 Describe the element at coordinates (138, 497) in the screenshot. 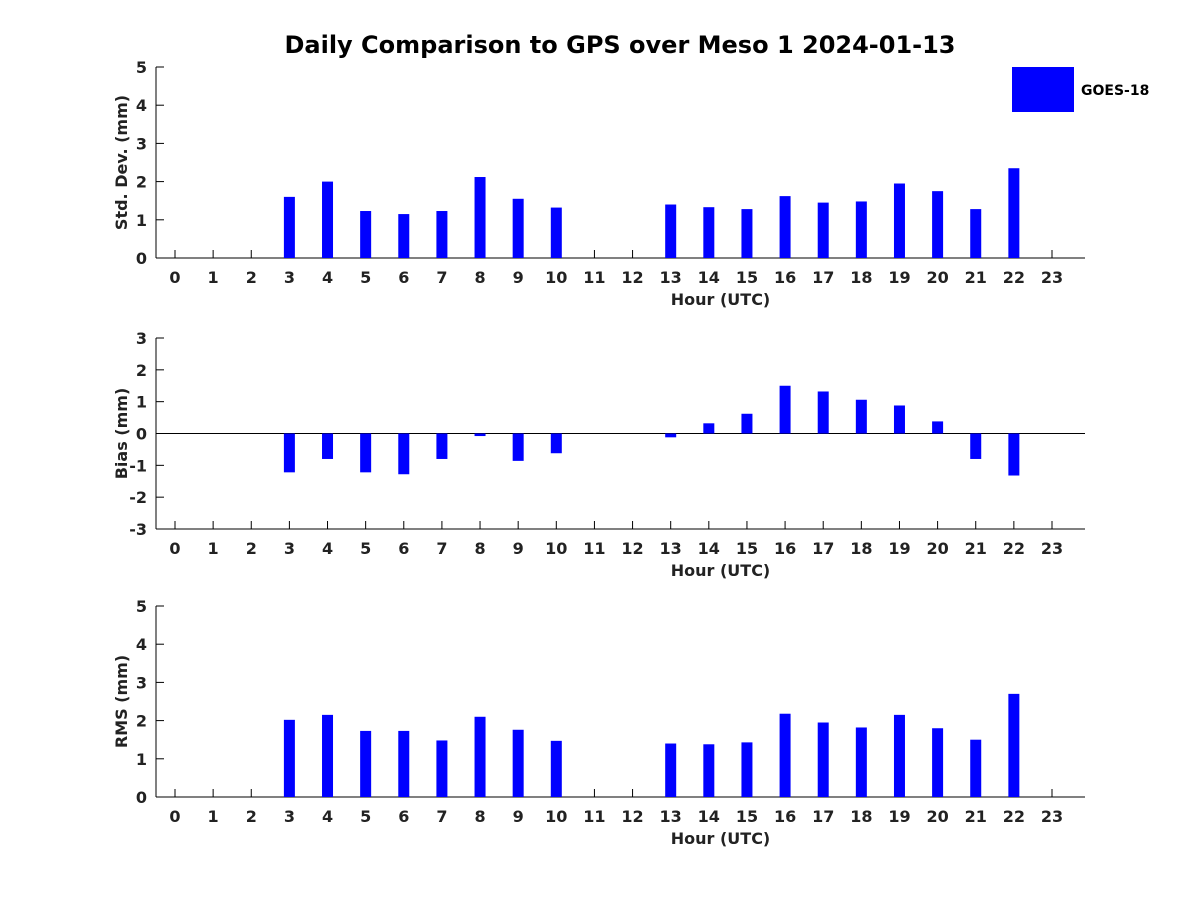

I see `y-tick-label: -2` at that location.